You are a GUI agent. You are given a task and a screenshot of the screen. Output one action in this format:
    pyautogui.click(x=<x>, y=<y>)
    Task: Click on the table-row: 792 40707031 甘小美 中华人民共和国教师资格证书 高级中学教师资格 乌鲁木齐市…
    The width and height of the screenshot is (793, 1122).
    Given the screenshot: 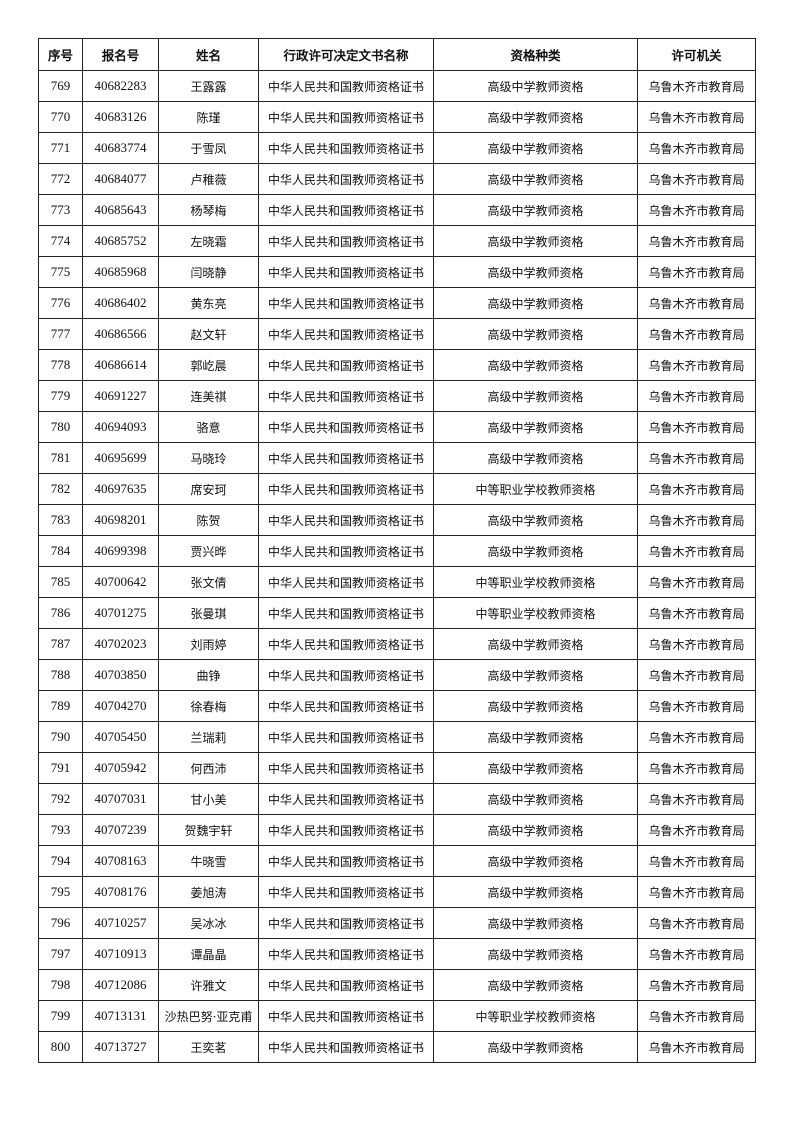 What is the action you would take?
    pyautogui.click(x=397, y=799)
    